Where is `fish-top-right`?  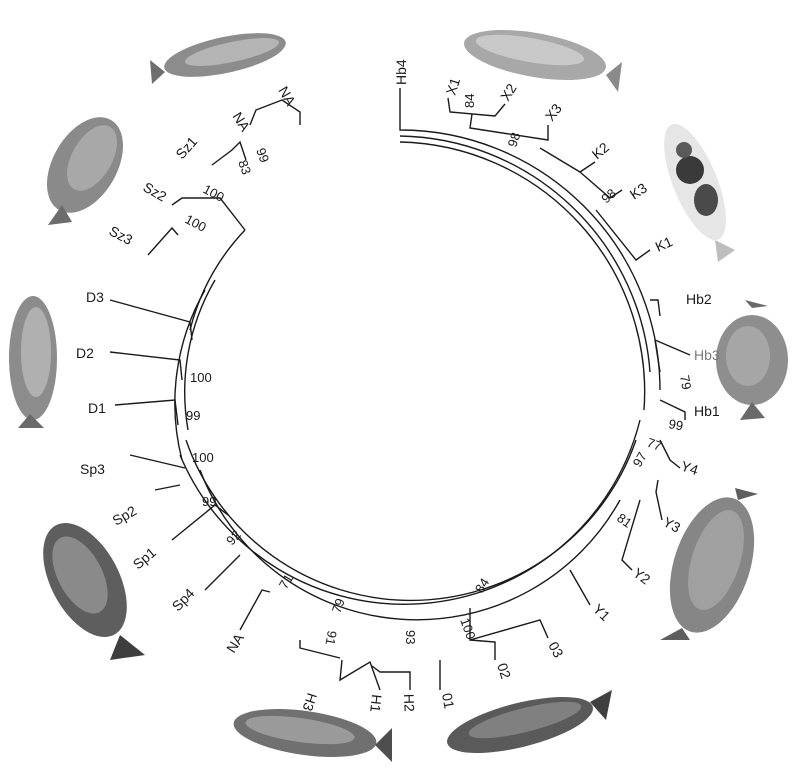 fish-top-right is located at coordinates (542, 60).